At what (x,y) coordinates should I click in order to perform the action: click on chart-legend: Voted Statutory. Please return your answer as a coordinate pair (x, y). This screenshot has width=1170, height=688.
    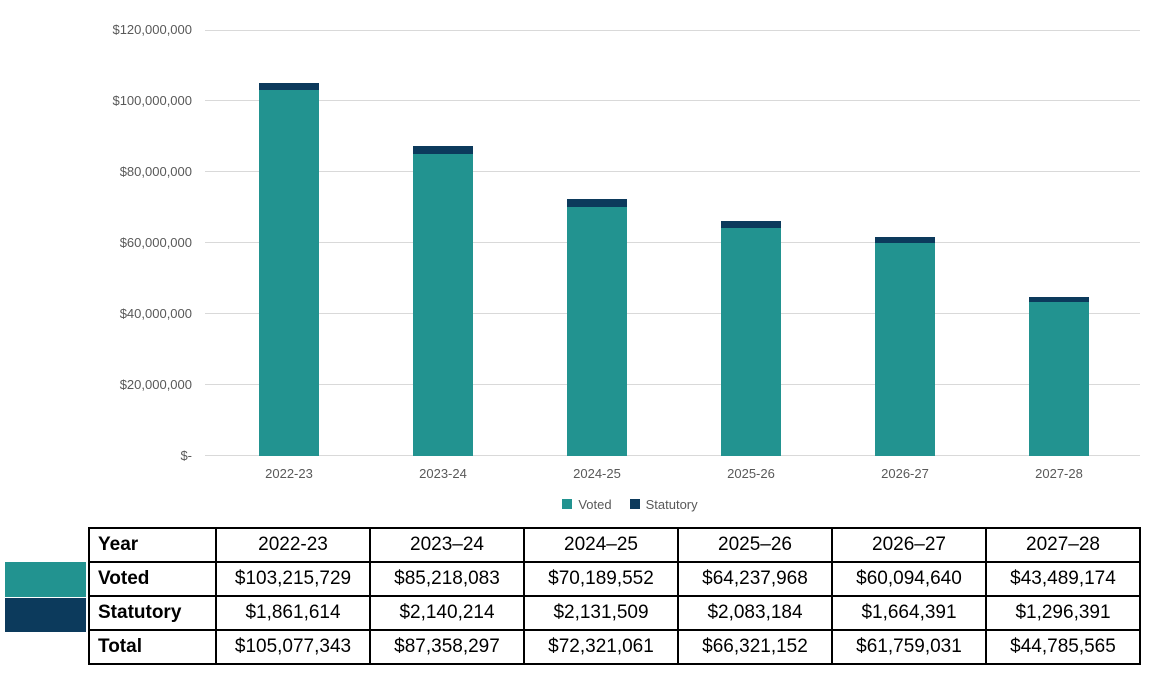
    Looking at the image, I should click on (630, 504).